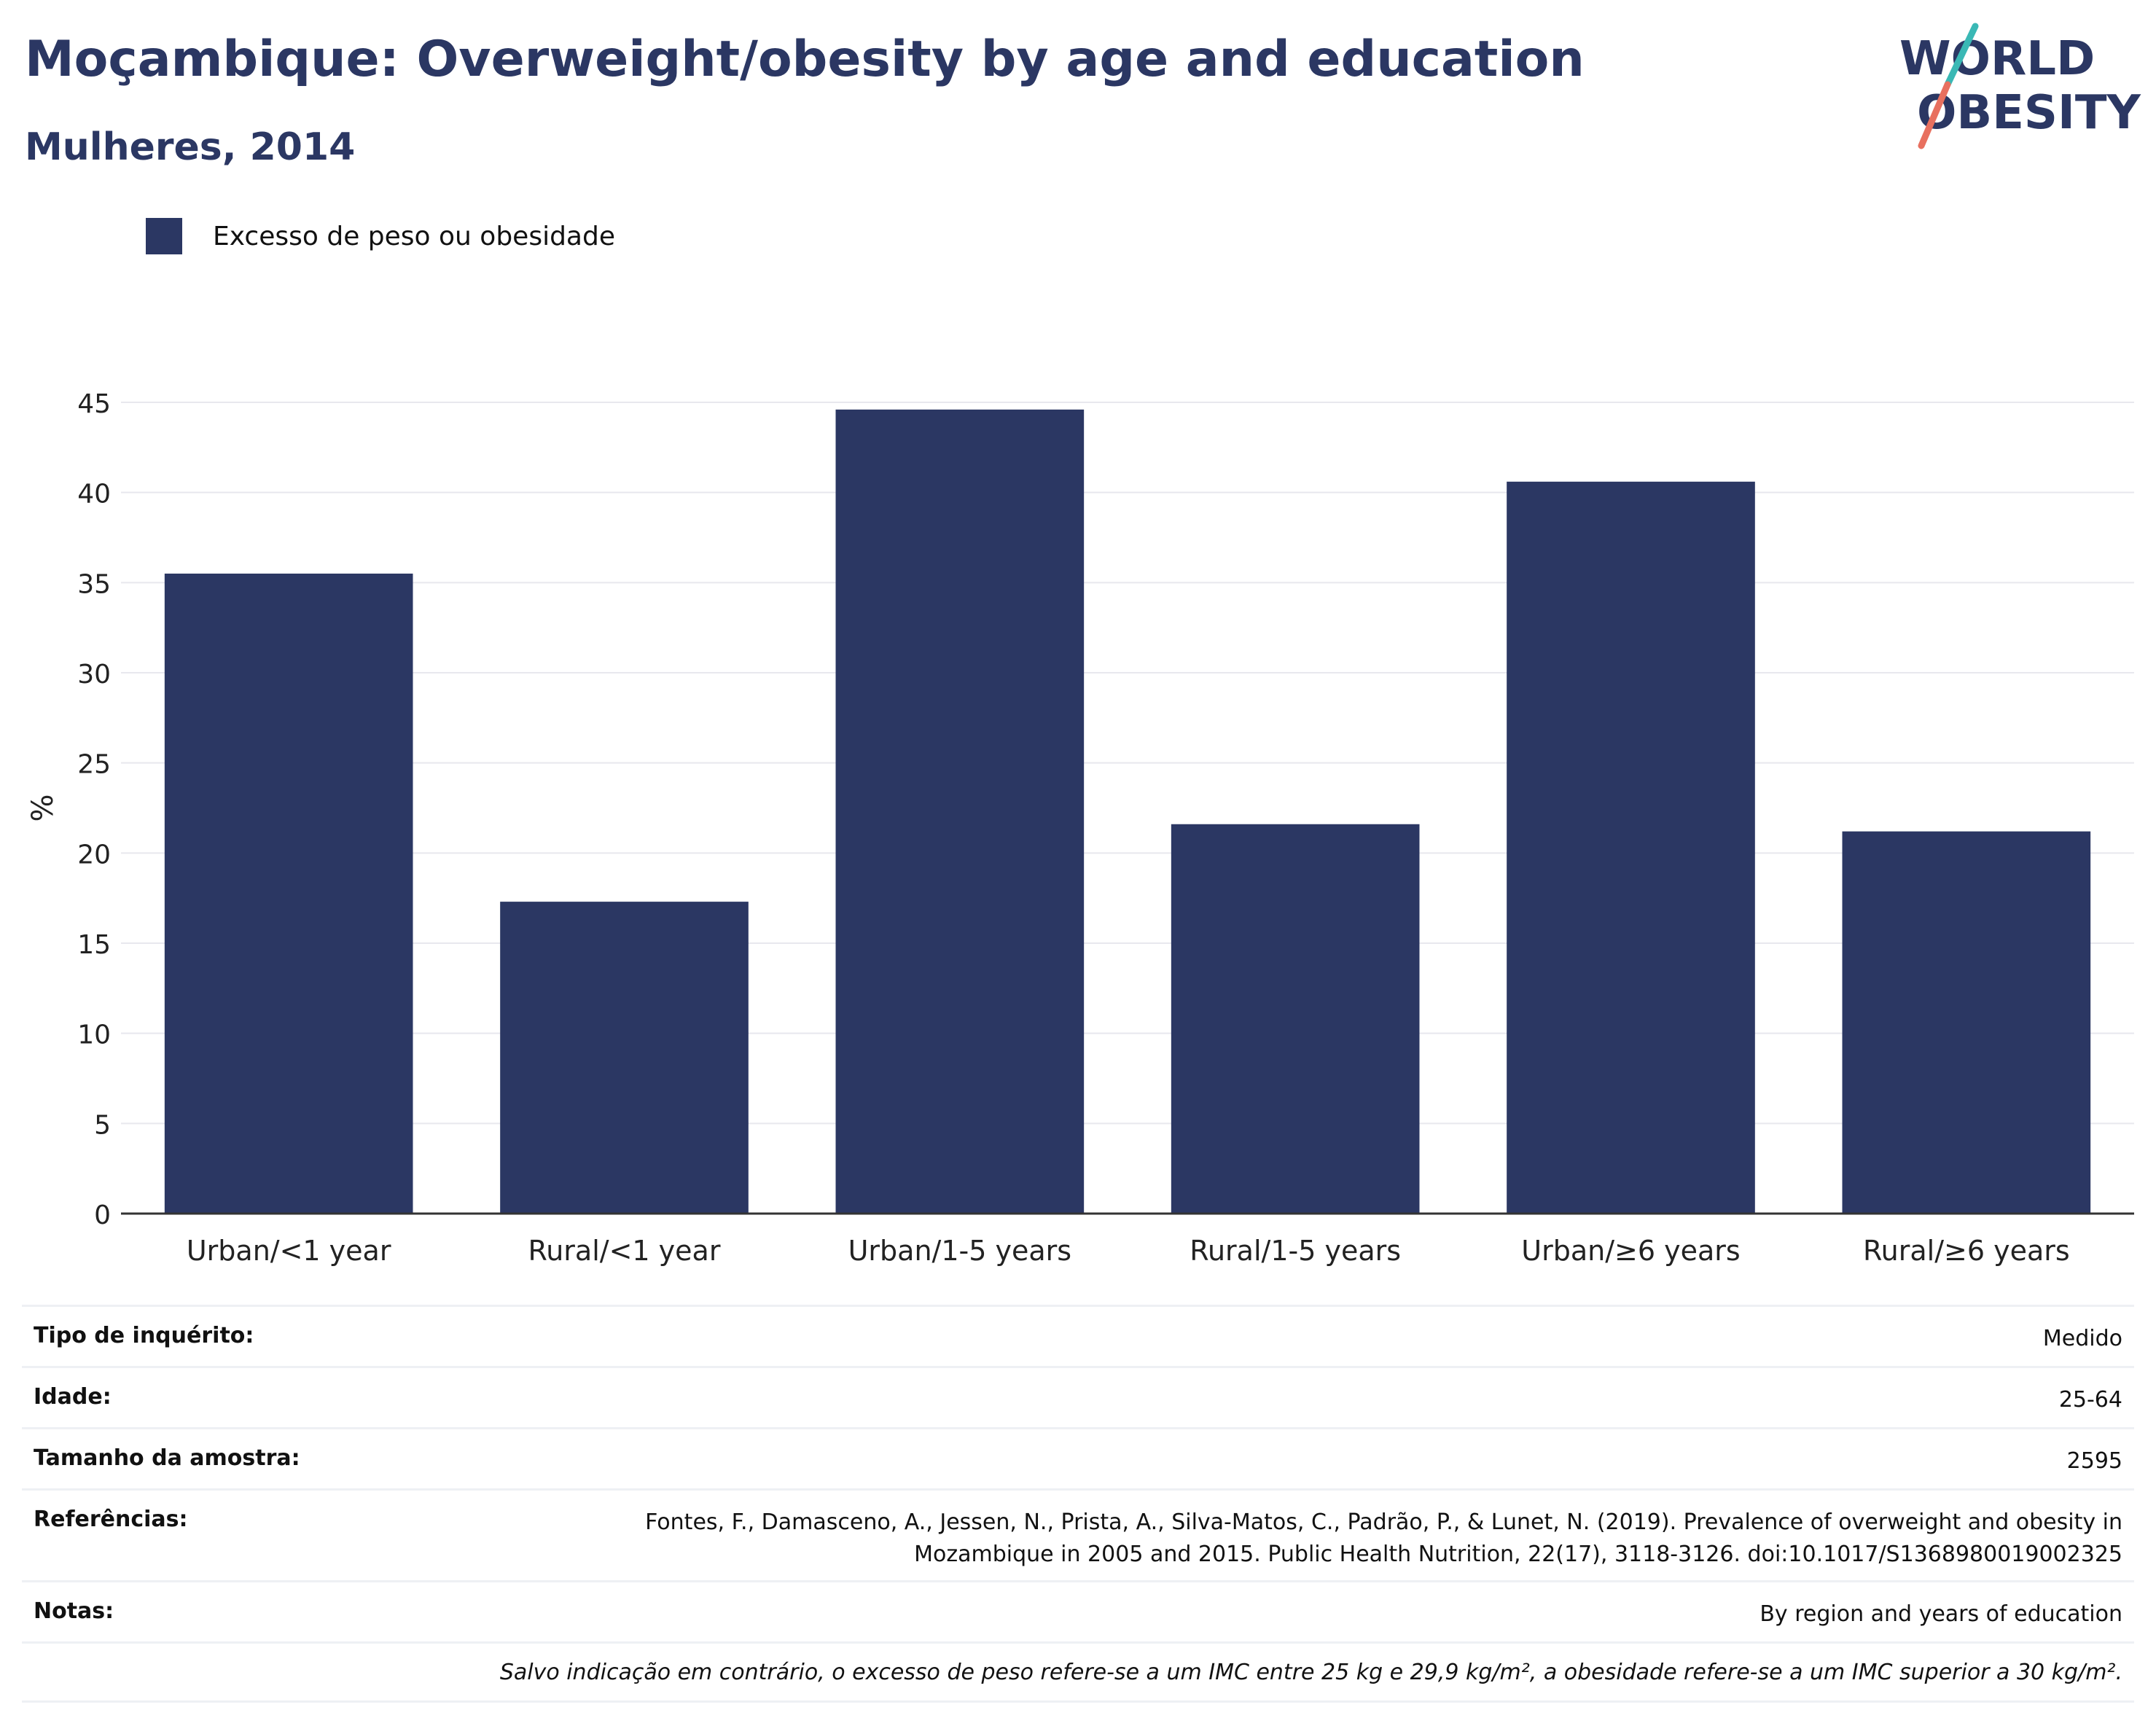  What do you see at coordinates (94, 855) in the screenshot?
I see `y-tick-label: 20` at bounding box center [94, 855].